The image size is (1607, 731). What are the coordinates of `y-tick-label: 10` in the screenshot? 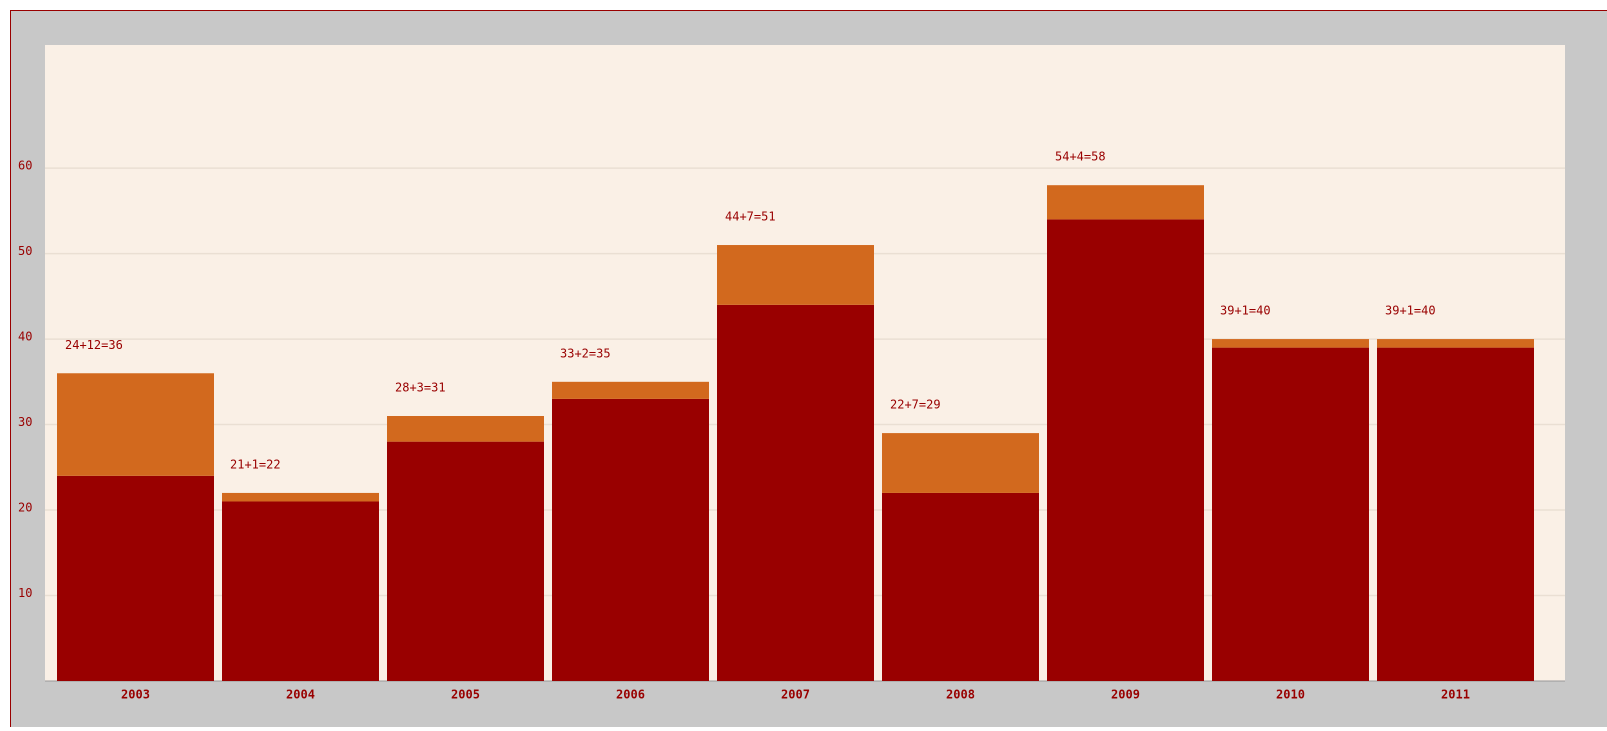 It's located at (25, 593).